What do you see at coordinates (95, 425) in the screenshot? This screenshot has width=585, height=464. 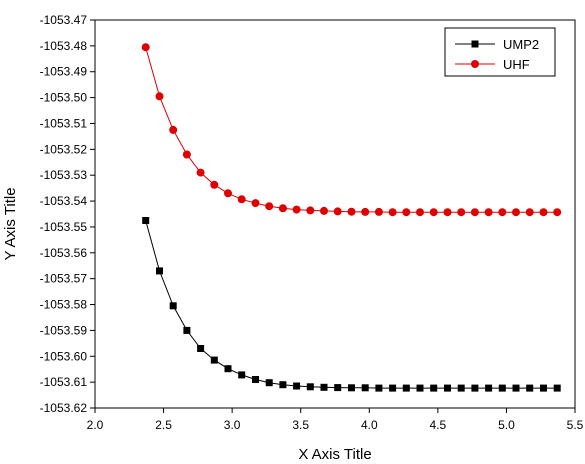 I see `x-tick-label: 2.0` at bounding box center [95, 425].